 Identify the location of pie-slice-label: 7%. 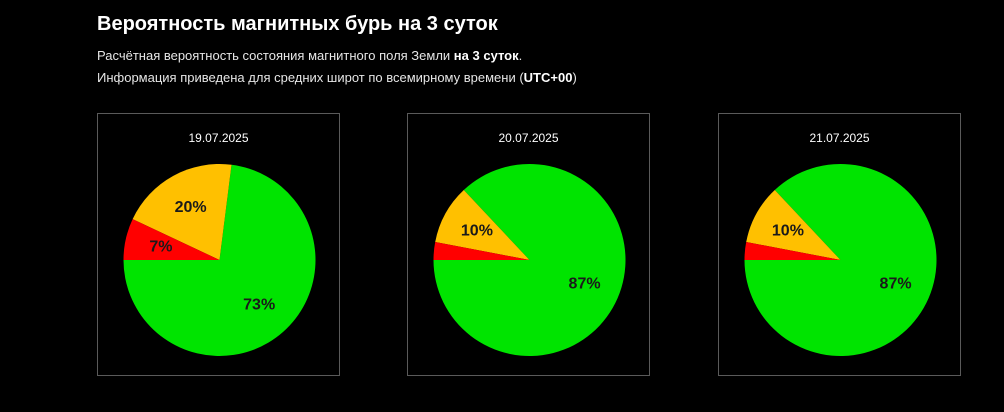
(160, 246).